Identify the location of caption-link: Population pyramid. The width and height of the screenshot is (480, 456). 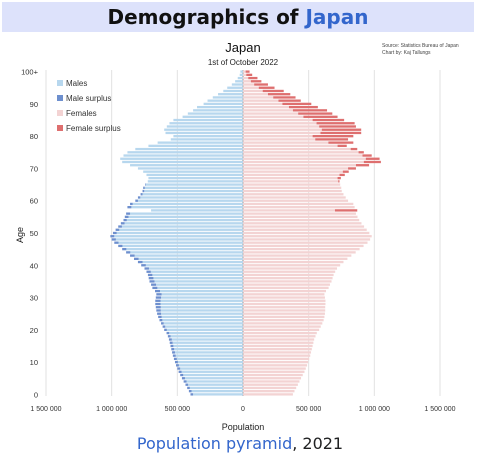
(214, 443).